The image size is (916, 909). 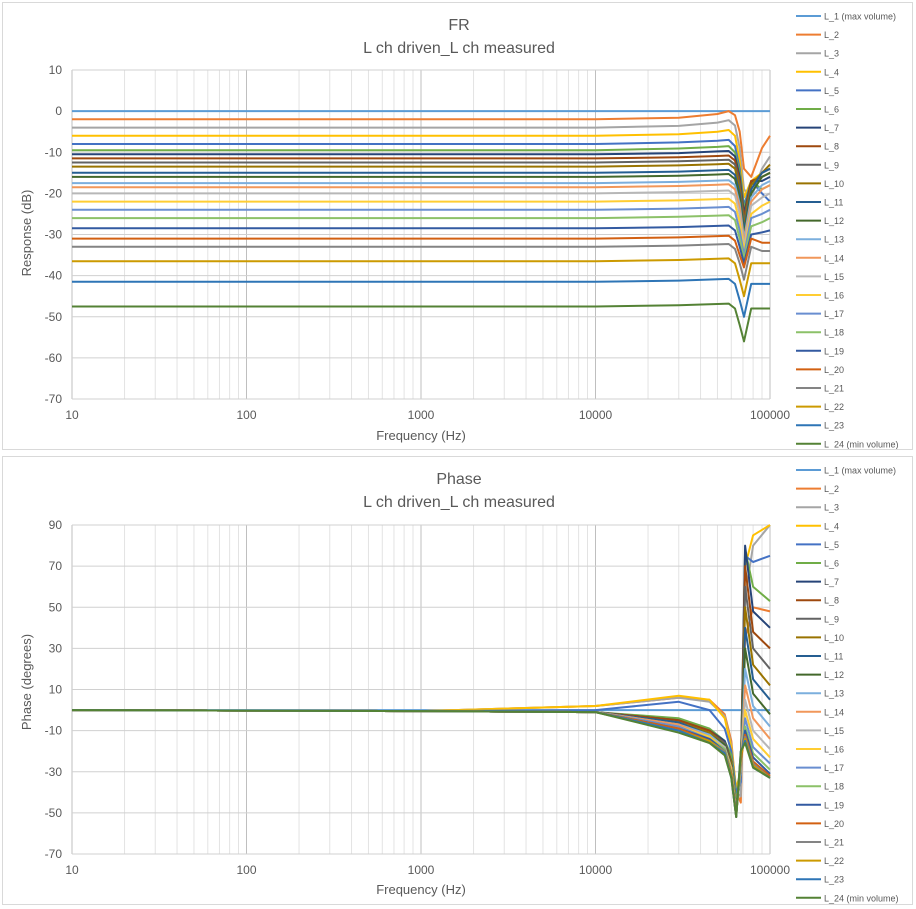 I want to click on fr-legend-label: L_13, so click(x=834, y=240).